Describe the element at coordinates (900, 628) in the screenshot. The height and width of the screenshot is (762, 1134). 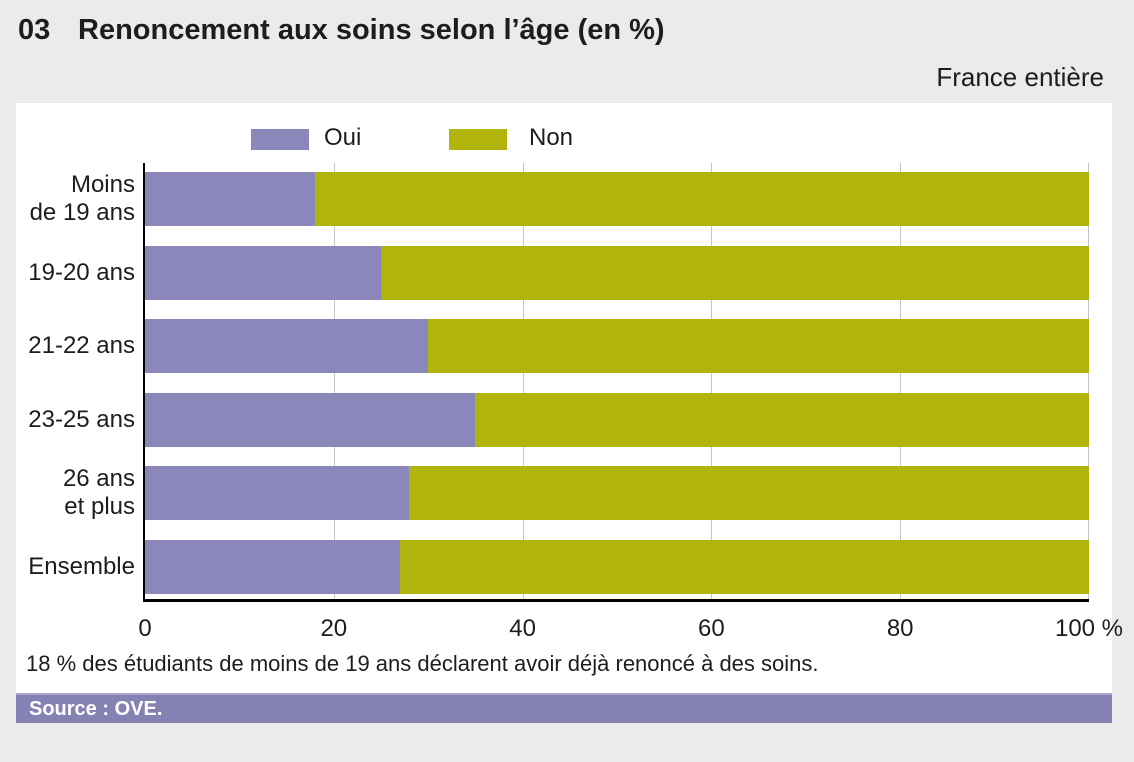
I see `x-tick-label-80: 80` at that location.